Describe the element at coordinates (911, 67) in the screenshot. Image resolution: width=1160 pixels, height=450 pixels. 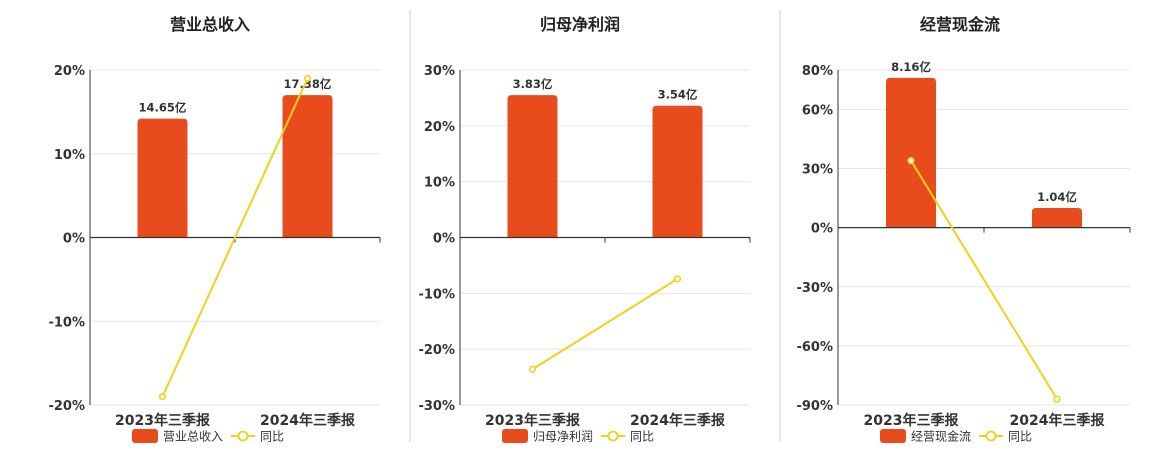
I see `bar-value-label: 8.16亿` at that location.